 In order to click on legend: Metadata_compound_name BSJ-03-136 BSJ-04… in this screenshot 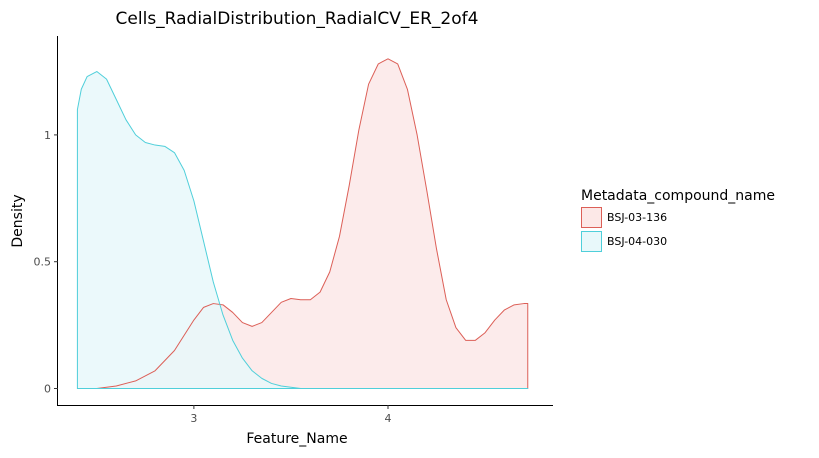, I will do `click(678, 220)`.